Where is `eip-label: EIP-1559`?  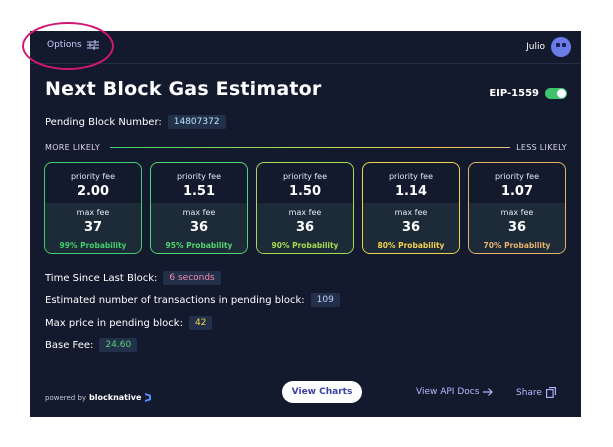
eip-label: EIP-1559 is located at coordinates (514, 93).